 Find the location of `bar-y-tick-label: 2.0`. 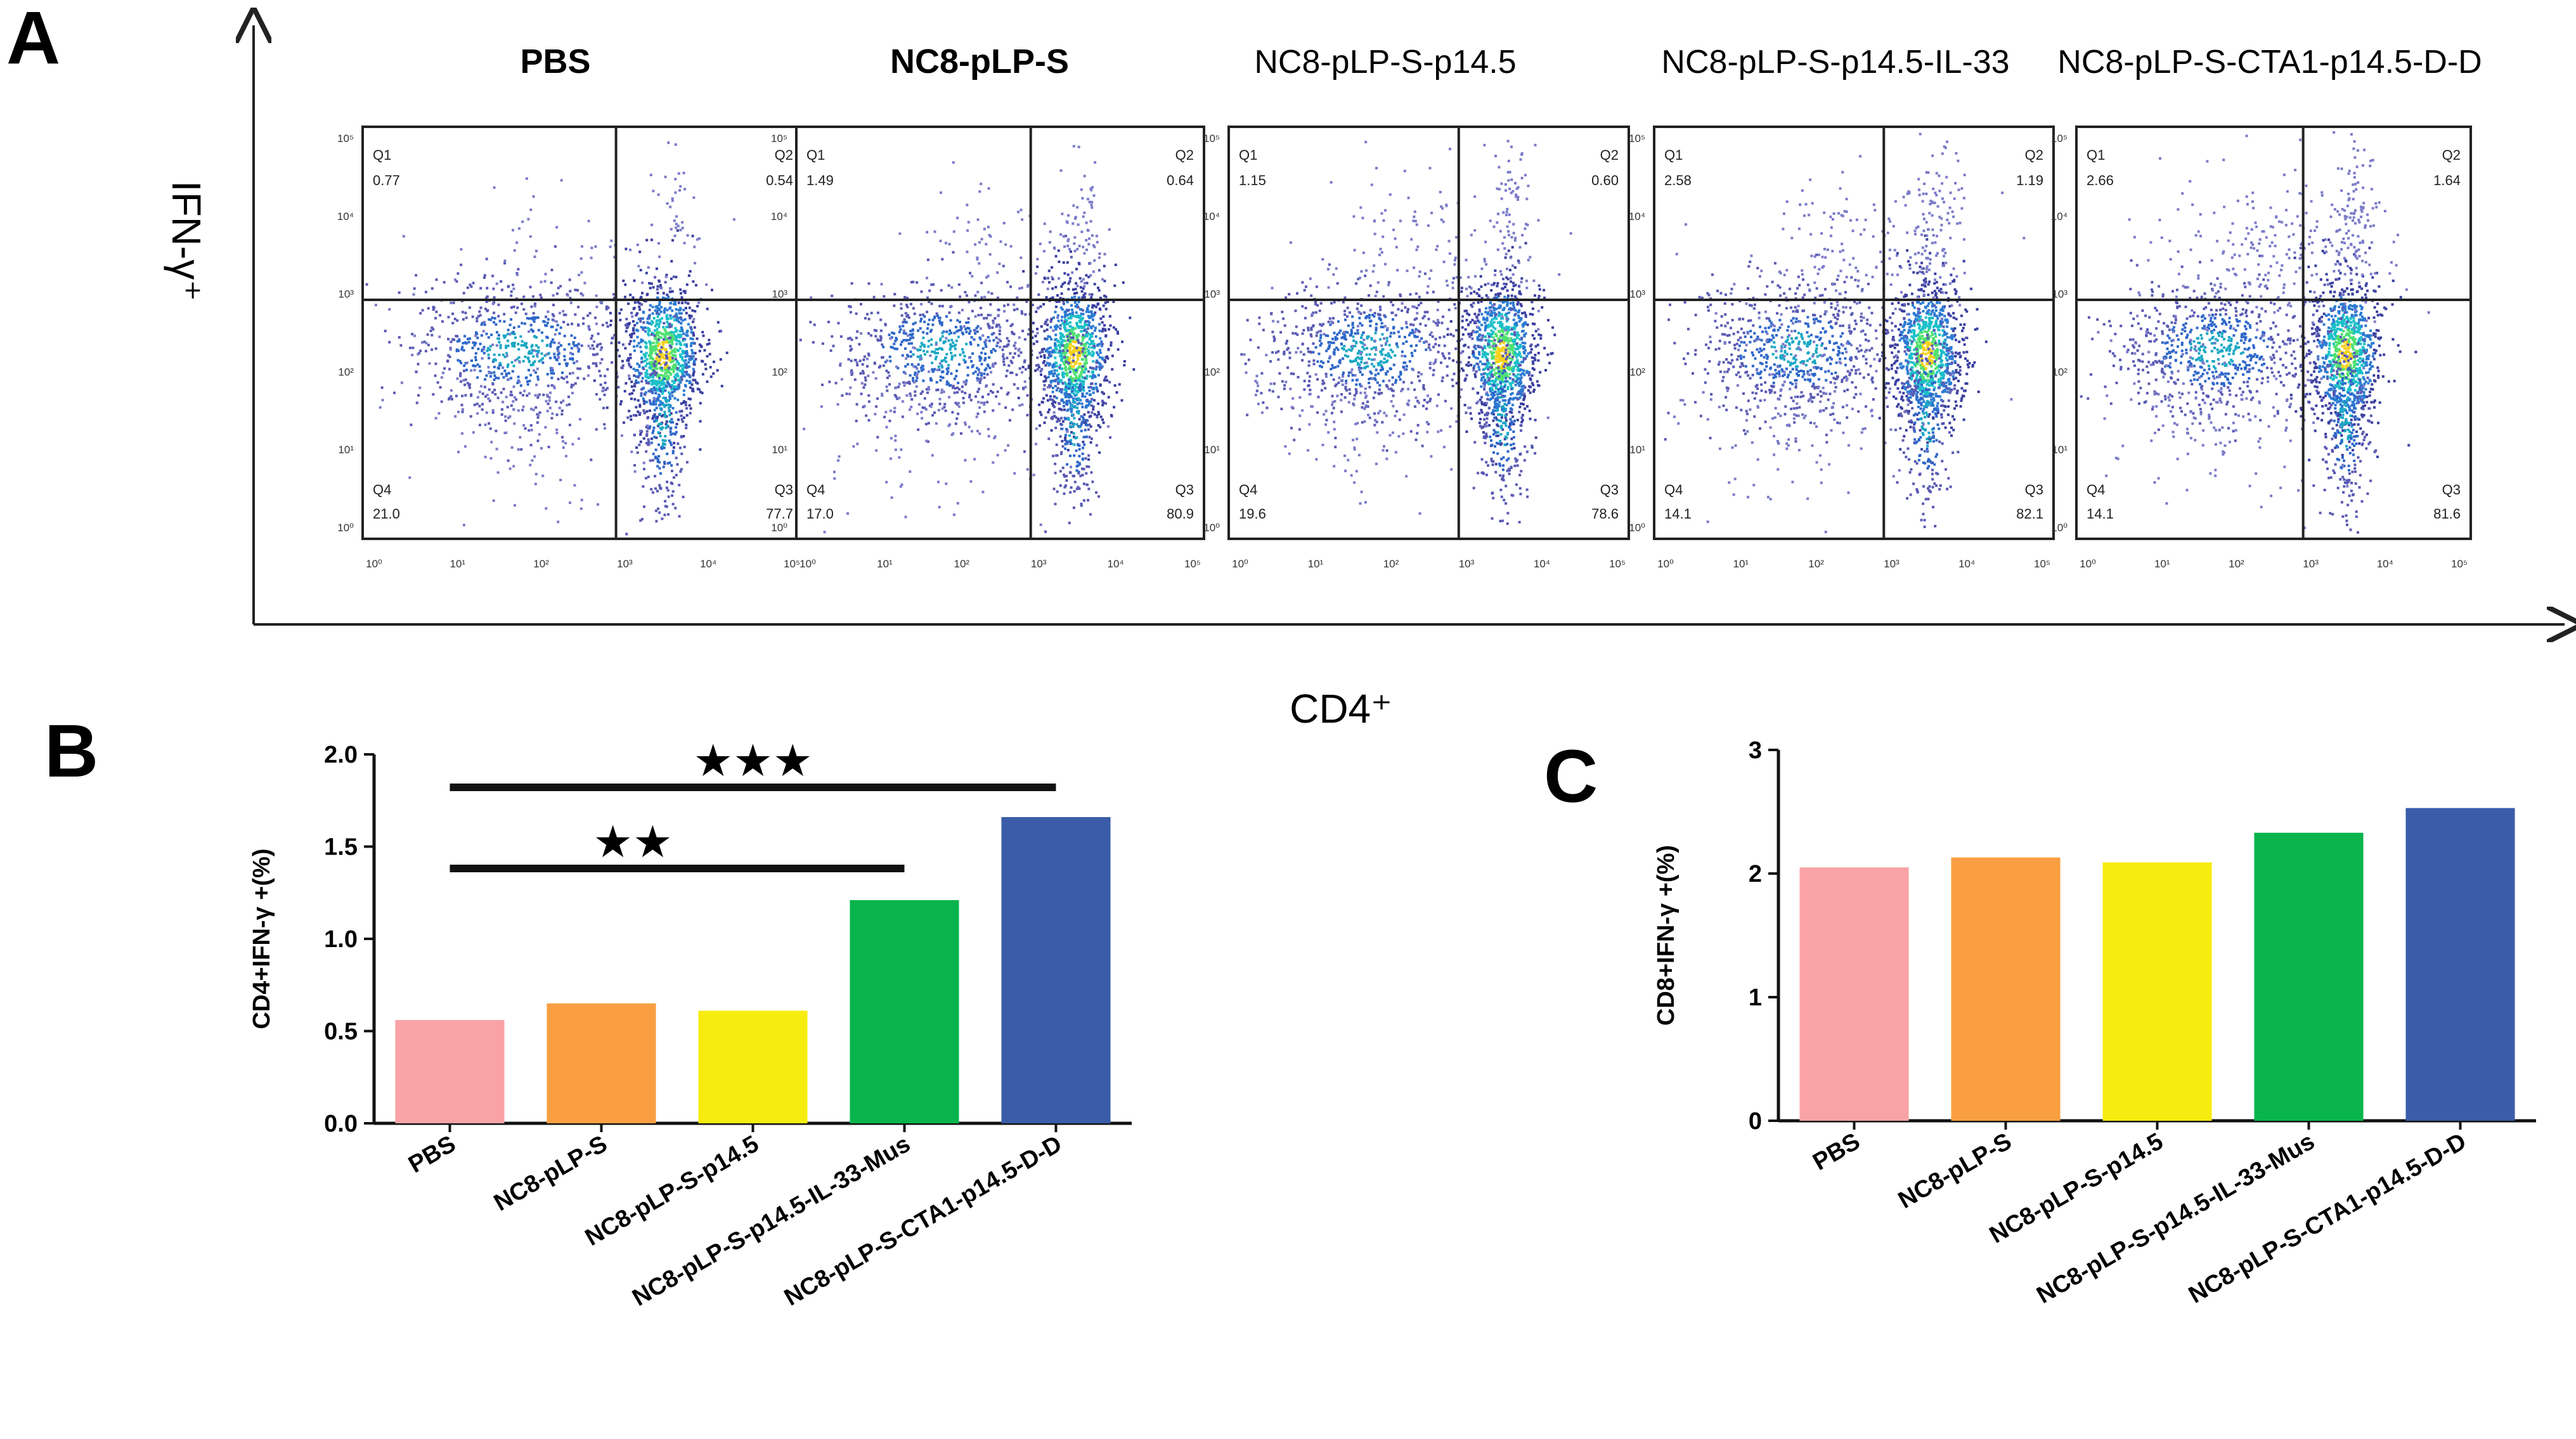

bar-y-tick-label: 2.0 is located at coordinates (341, 755).